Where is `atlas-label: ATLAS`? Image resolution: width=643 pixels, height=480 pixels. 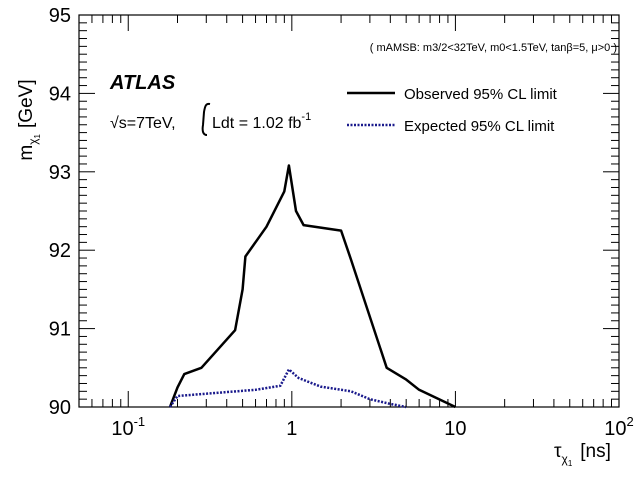
atlas-label: ATLAS is located at coordinates (142, 83).